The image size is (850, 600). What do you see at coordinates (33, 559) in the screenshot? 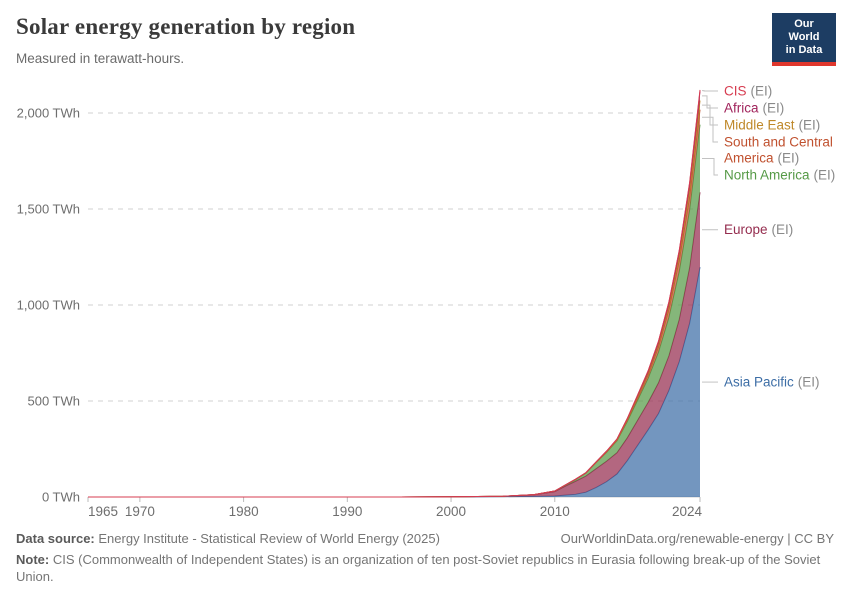
I see `note-label: Note:` at bounding box center [33, 559].